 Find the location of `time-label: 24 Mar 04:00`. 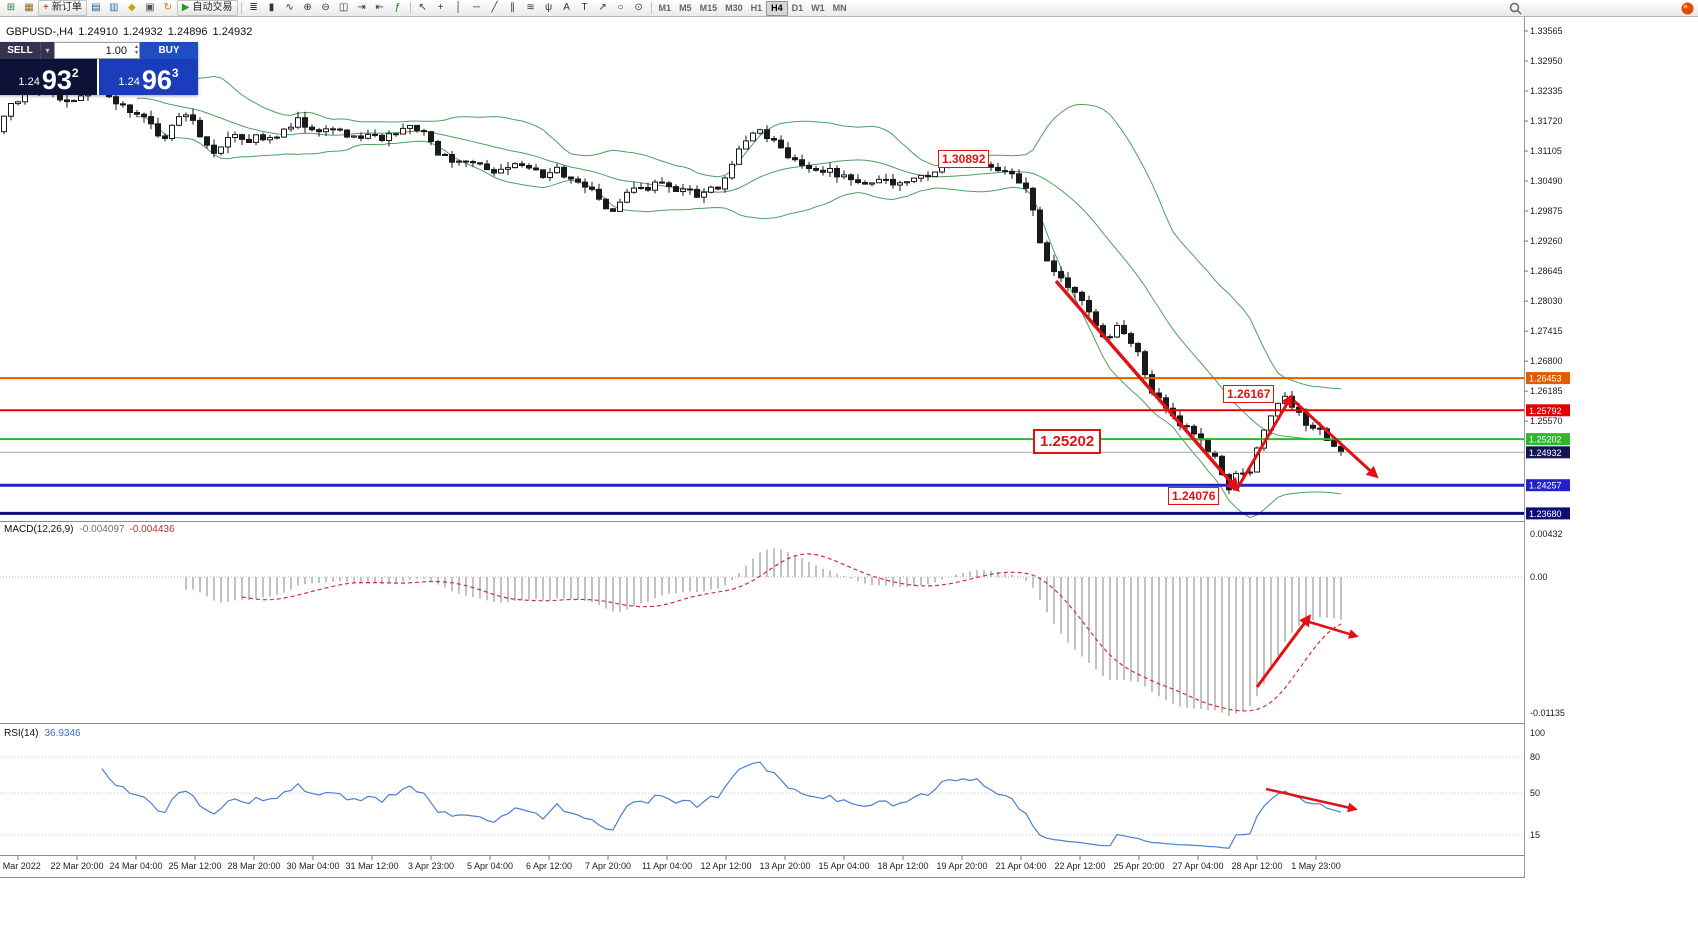

time-label: 24 Mar 04:00 is located at coordinates (135, 866).